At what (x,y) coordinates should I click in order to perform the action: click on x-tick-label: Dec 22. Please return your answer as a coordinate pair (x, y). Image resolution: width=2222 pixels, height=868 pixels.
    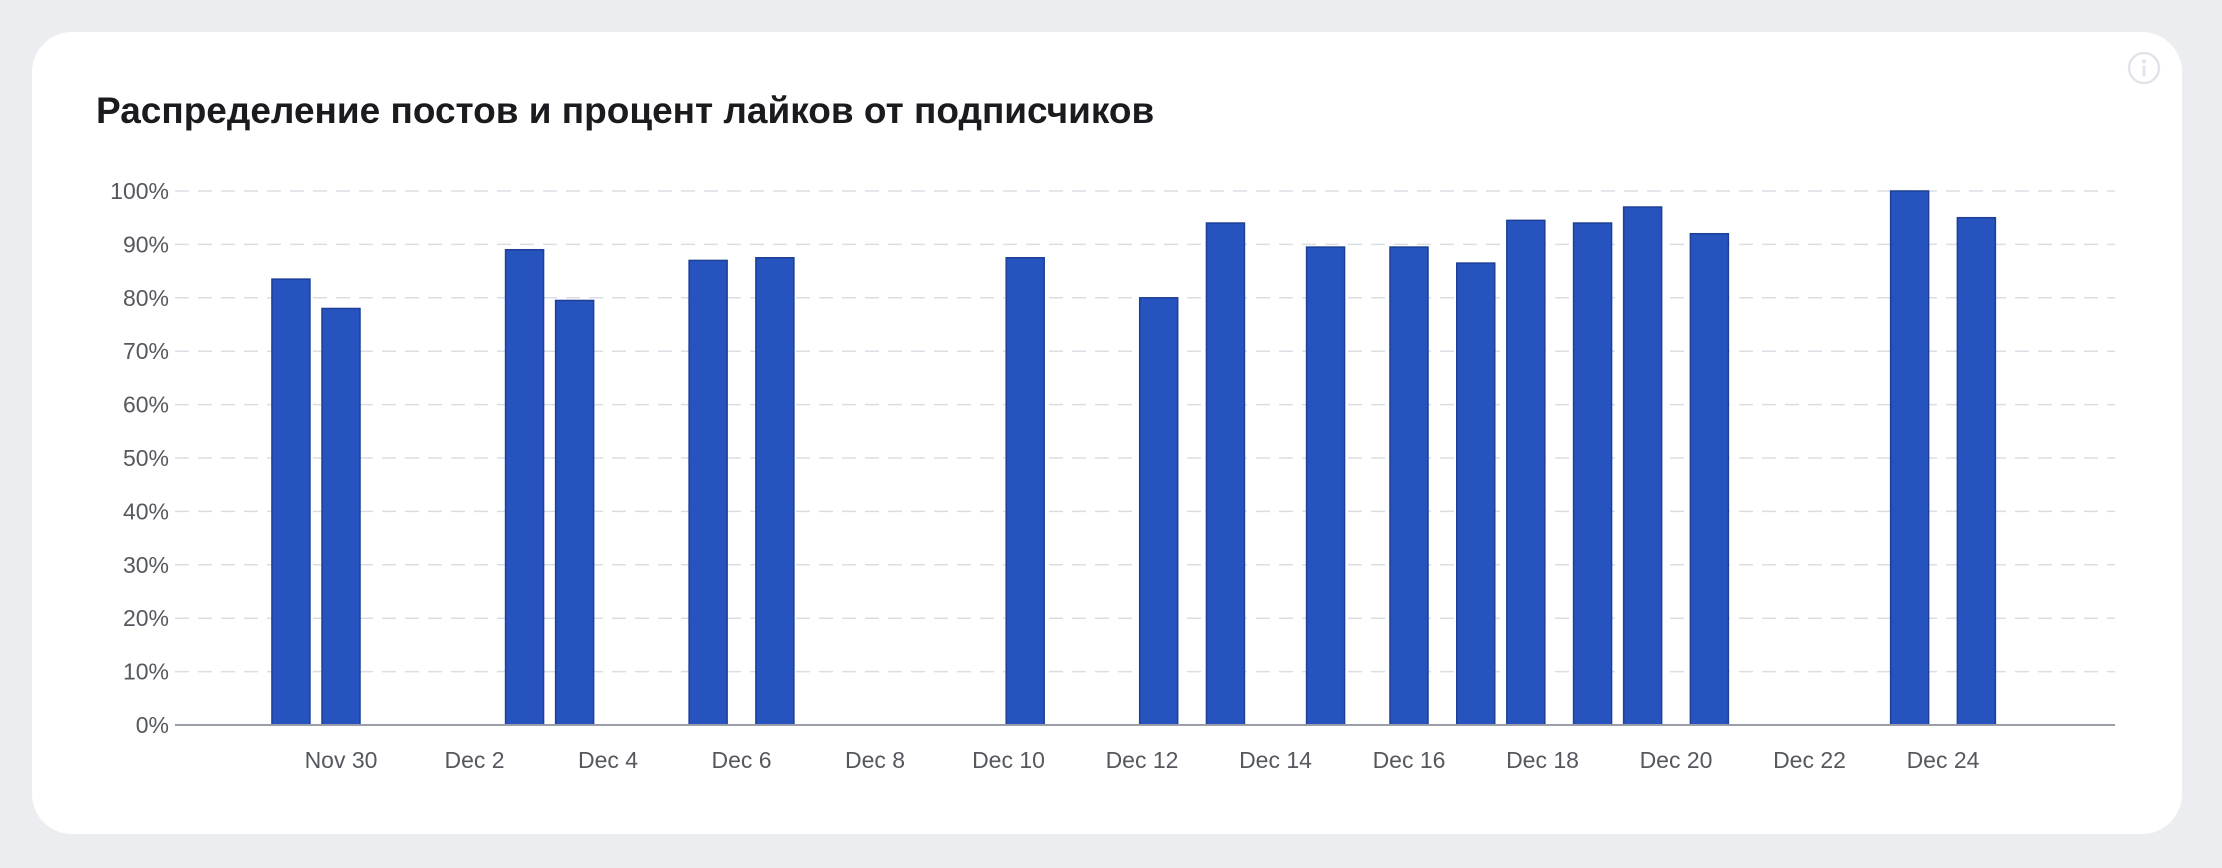
    Looking at the image, I should click on (1809, 760).